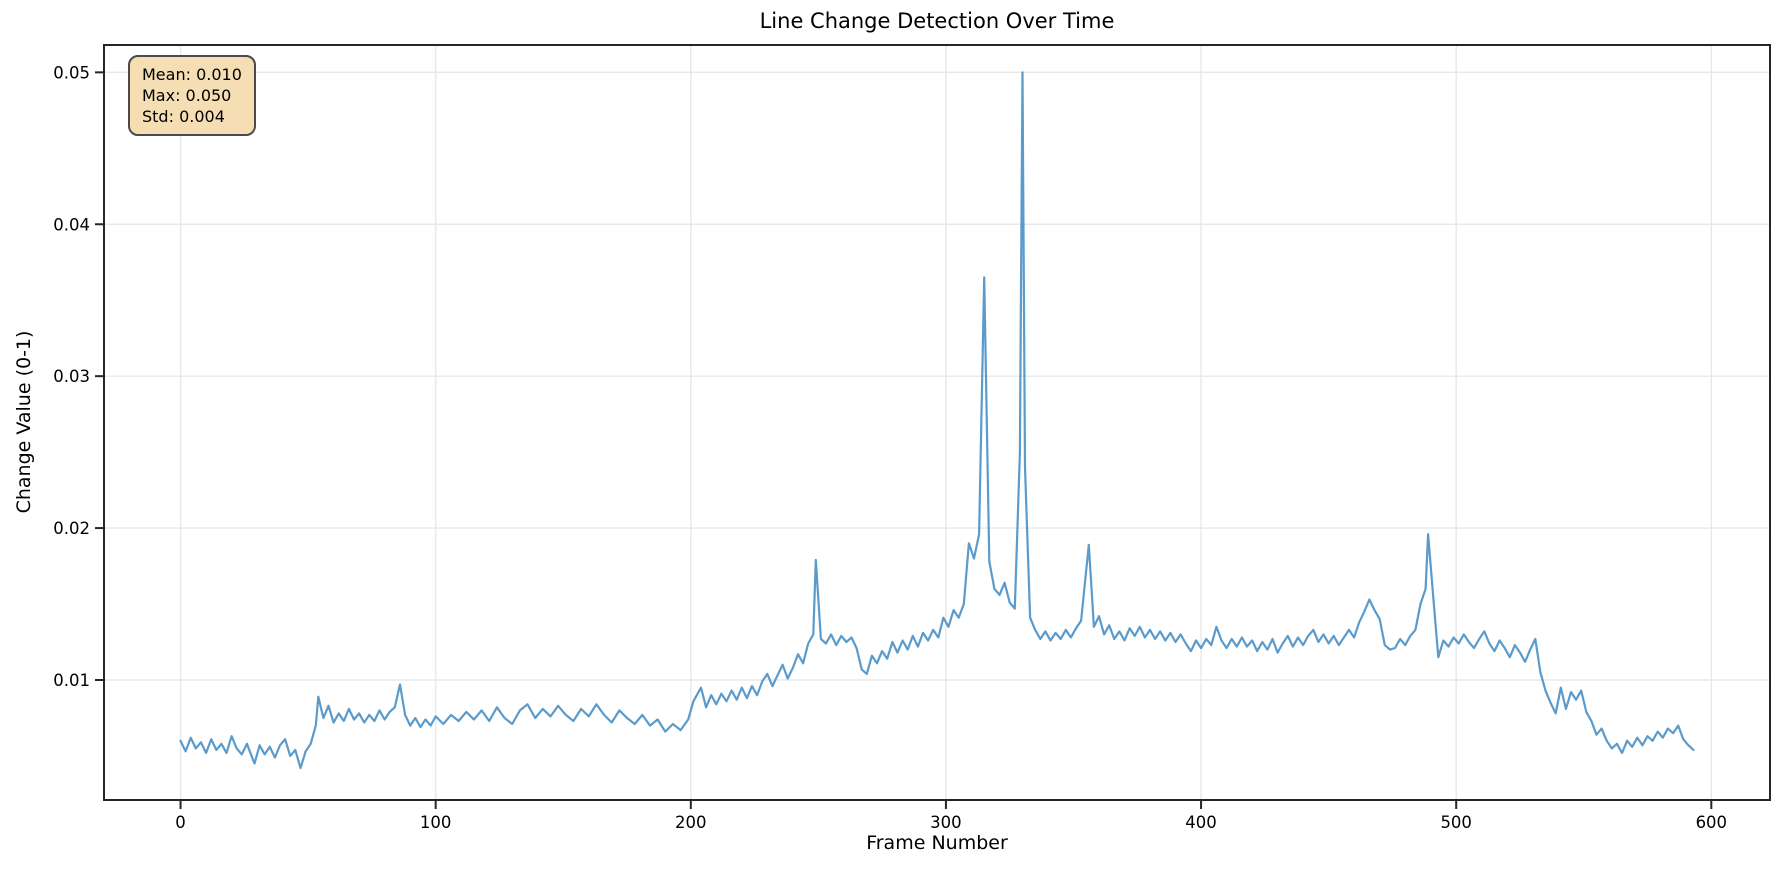 The width and height of the screenshot is (1784, 881). I want to click on y-tick-label: 0.05, so click(71, 72).